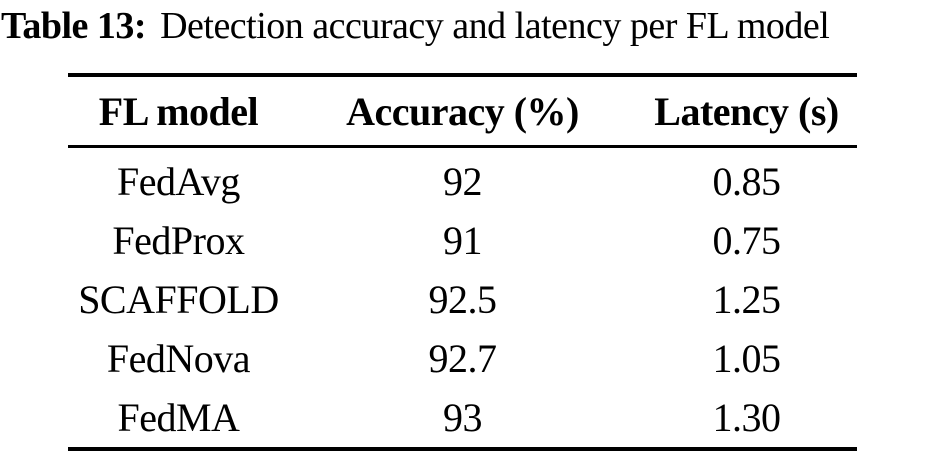 The image size is (925, 457). Describe the element at coordinates (746, 111) in the screenshot. I see `header-cell-latency: Latency (s)` at that location.